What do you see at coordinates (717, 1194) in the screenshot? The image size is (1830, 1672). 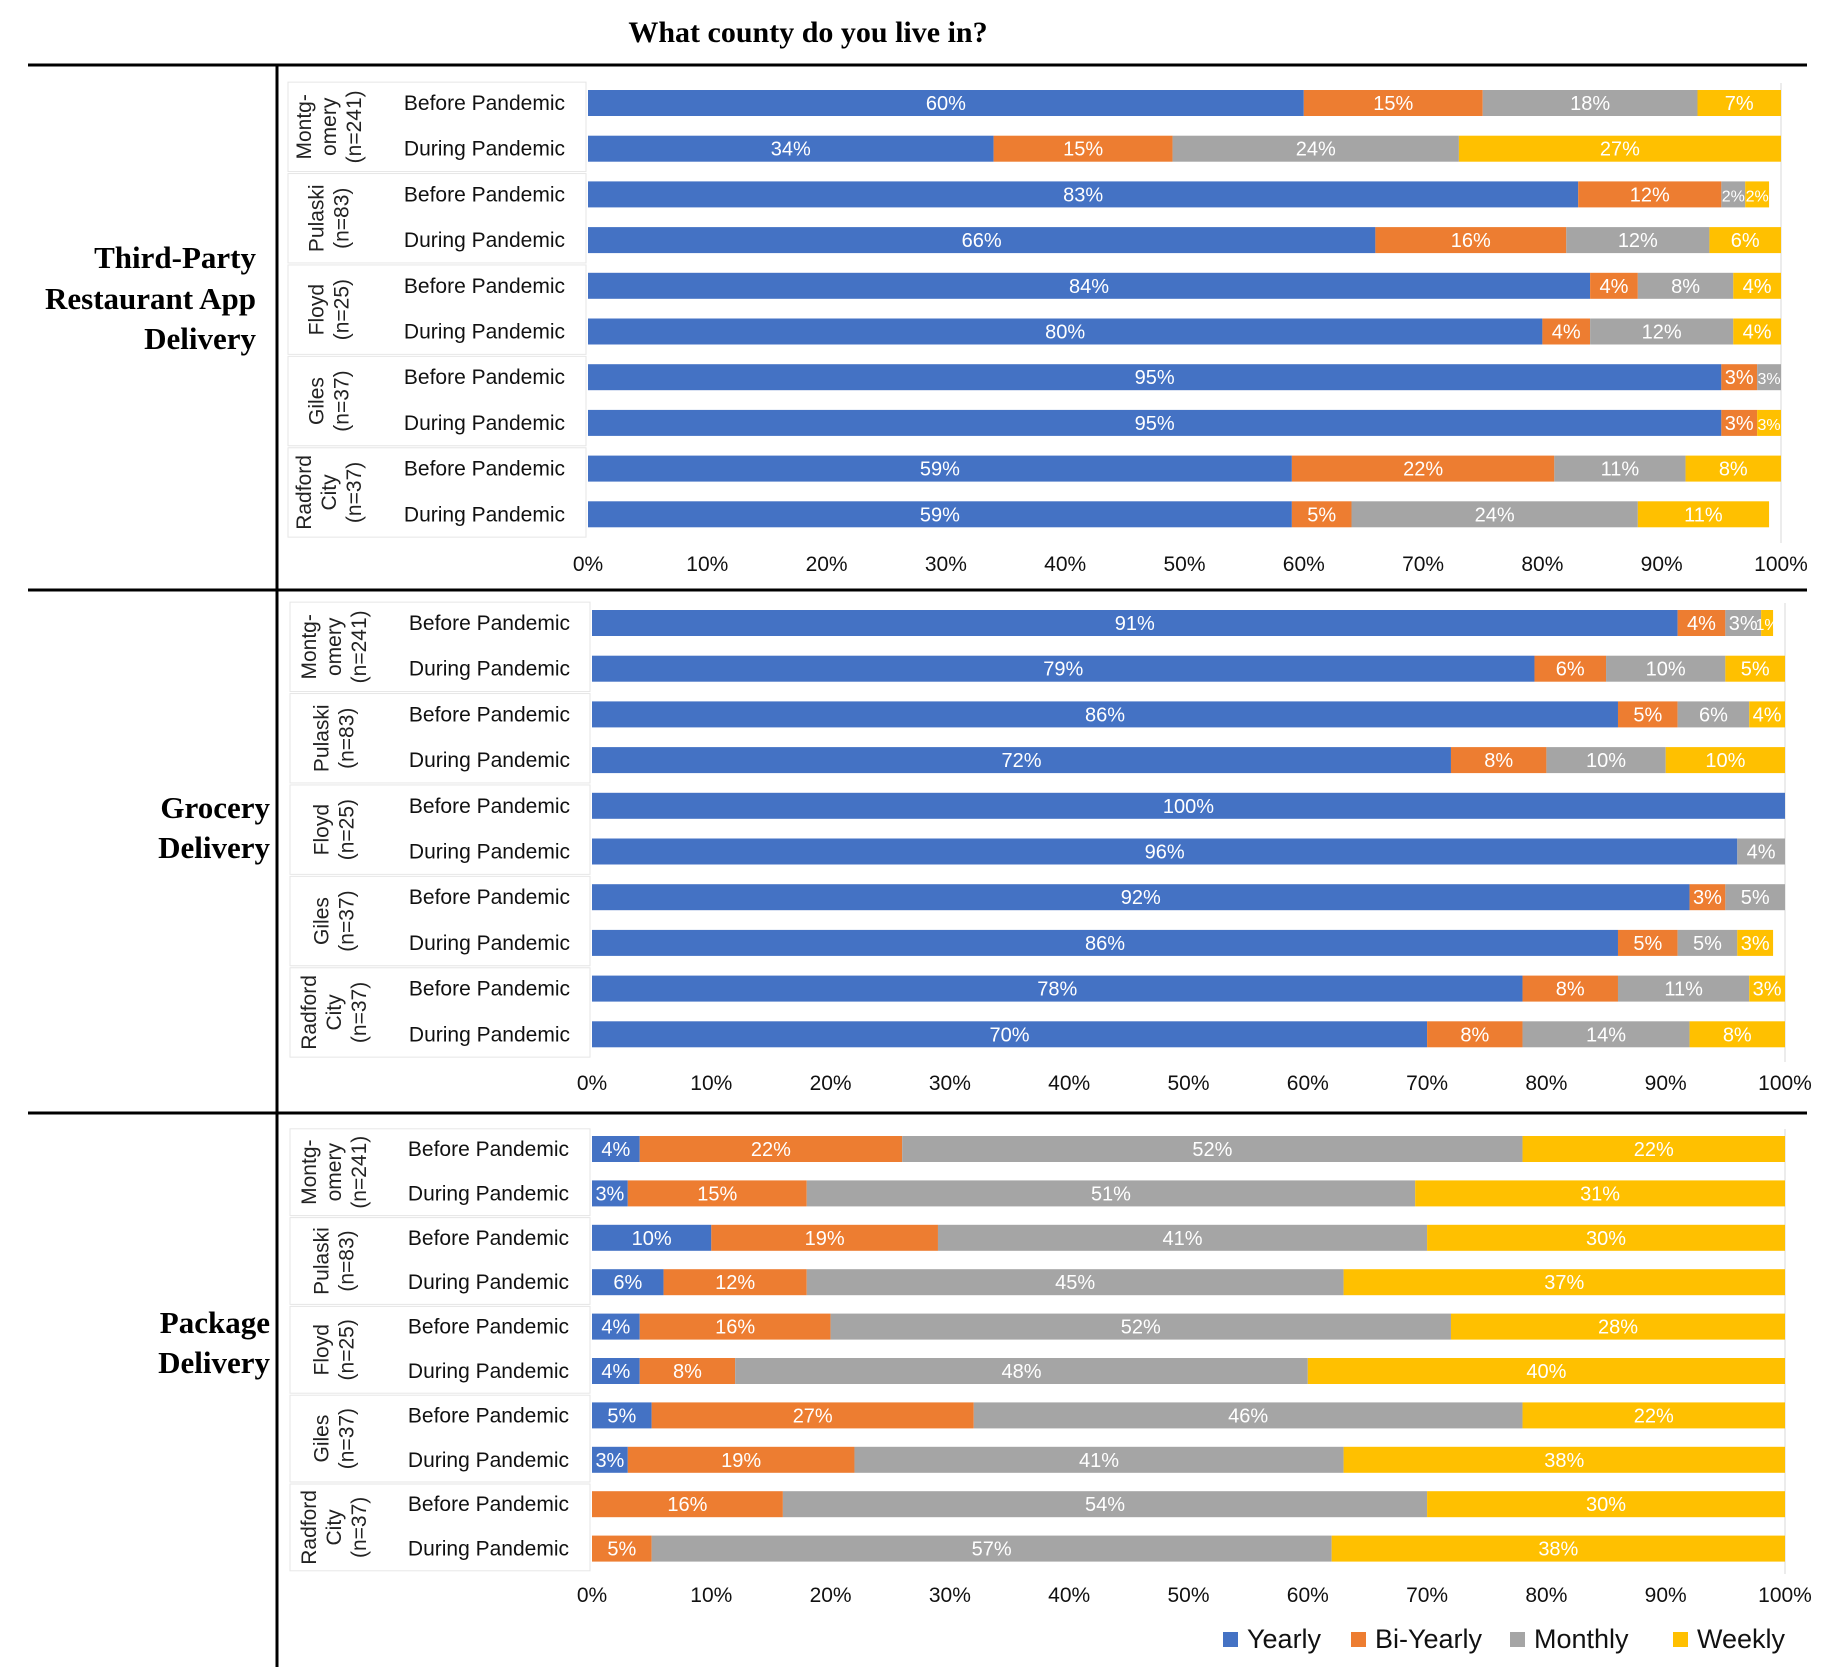 I see `bar-data-label: 15%` at bounding box center [717, 1194].